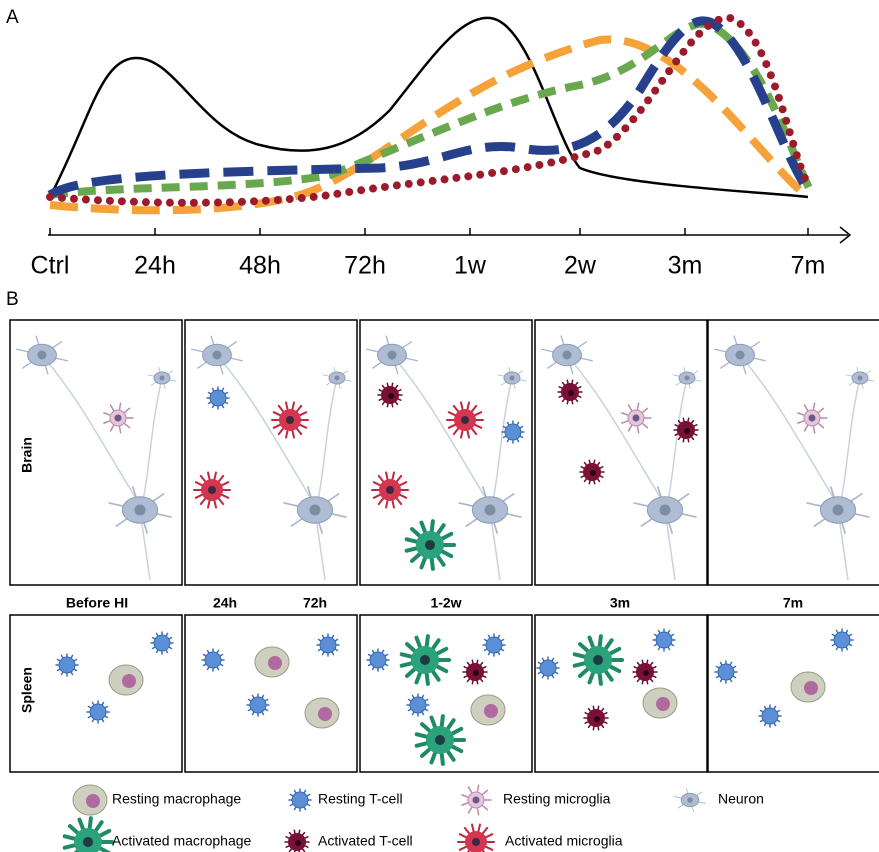 Image resolution: width=879 pixels, height=852 pixels. What do you see at coordinates (97, 603) in the screenshot?
I see `time-label: Before HI` at bounding box center [97, 603].